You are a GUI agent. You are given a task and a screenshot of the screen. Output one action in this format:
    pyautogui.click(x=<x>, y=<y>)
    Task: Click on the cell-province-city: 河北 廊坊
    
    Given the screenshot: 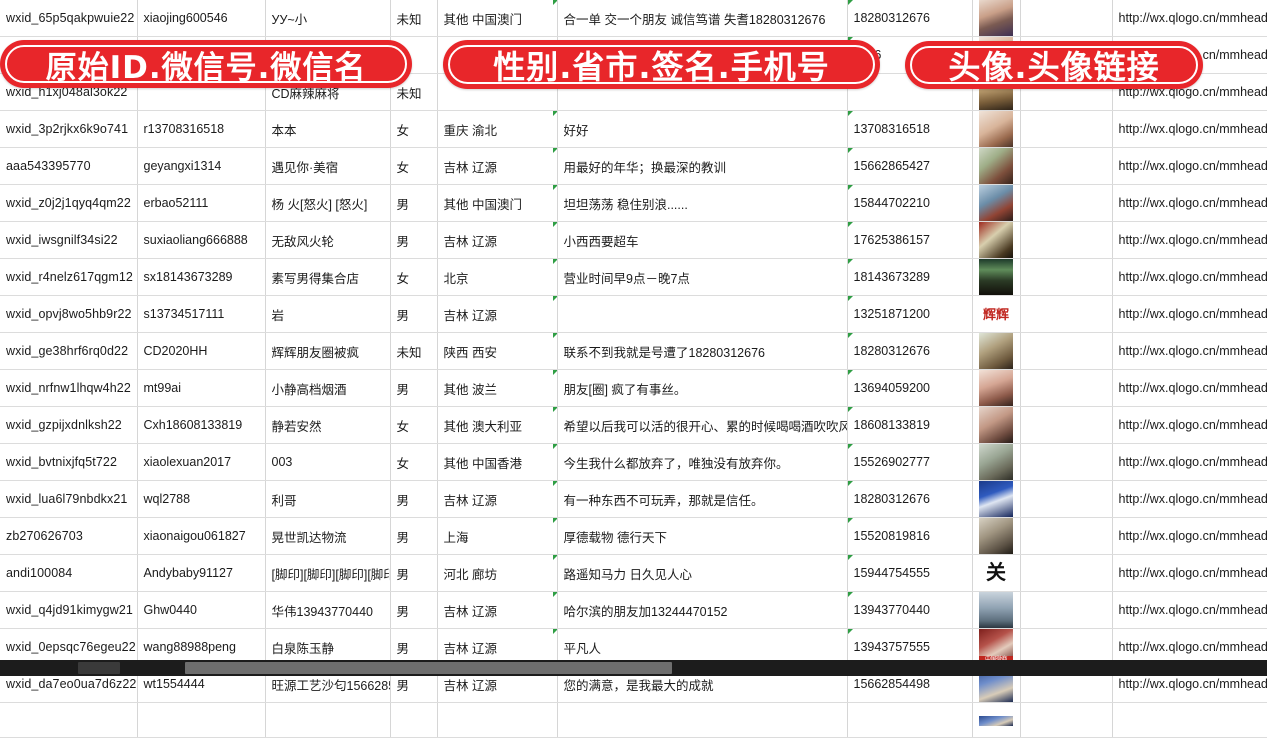 What is the action you would take?
    pyautogui.click(x=497, y=573)
    